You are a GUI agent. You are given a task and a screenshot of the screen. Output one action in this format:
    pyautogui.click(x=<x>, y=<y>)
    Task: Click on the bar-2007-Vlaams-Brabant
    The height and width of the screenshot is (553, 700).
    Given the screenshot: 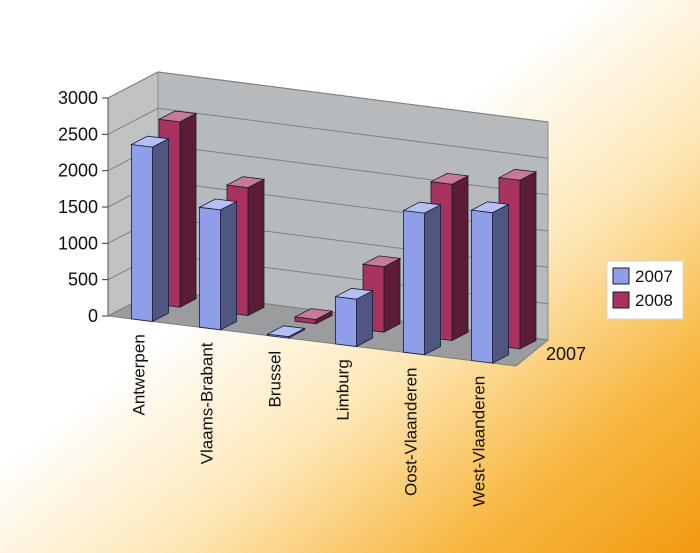 What is the action you would take?
    pyautogui.click(x=218, y=264)
    